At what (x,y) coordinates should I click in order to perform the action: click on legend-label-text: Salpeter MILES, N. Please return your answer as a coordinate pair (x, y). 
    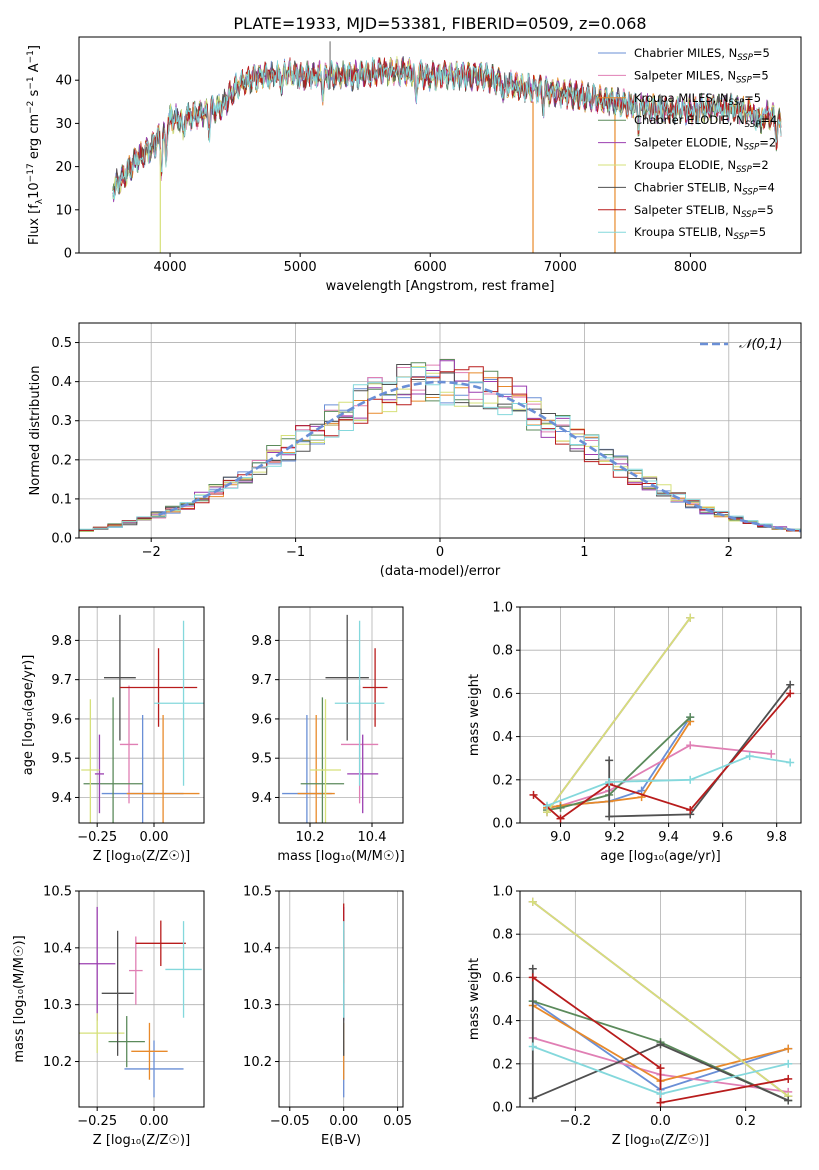
    Looking at the image, I should click on (685, 75).